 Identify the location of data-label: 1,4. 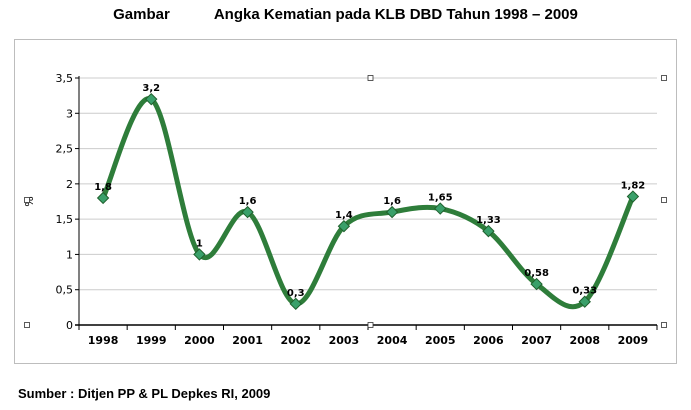
(344, 215).